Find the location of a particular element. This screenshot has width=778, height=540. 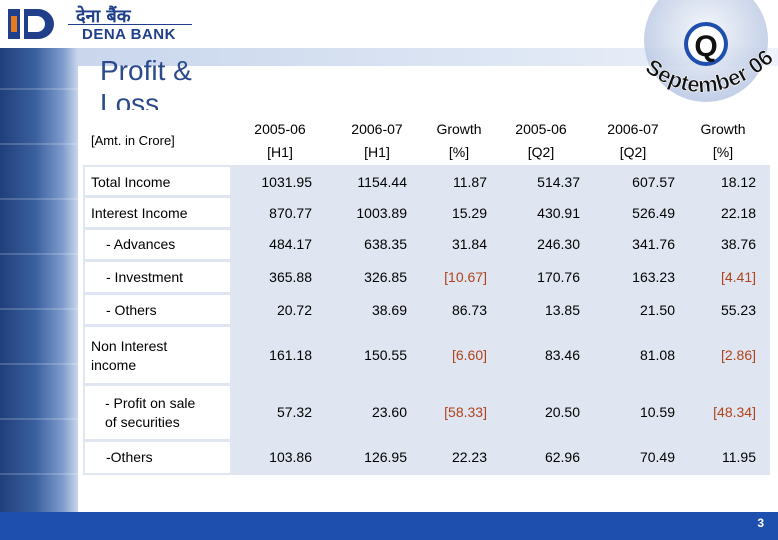

table-cell: 13.85 is located at coordinates (562, 310).